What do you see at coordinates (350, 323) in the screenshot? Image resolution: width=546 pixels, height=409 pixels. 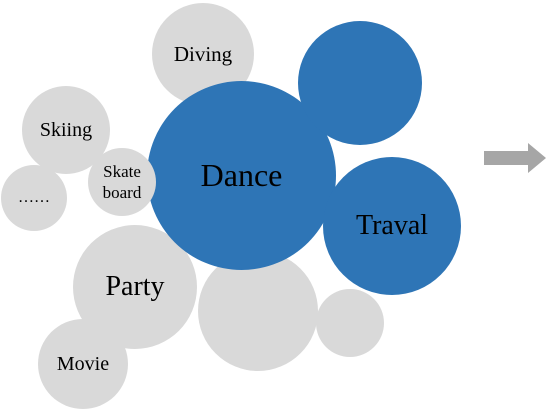 I see `bubble-unlabeled-small-grey` at bounding box center [350, 323].